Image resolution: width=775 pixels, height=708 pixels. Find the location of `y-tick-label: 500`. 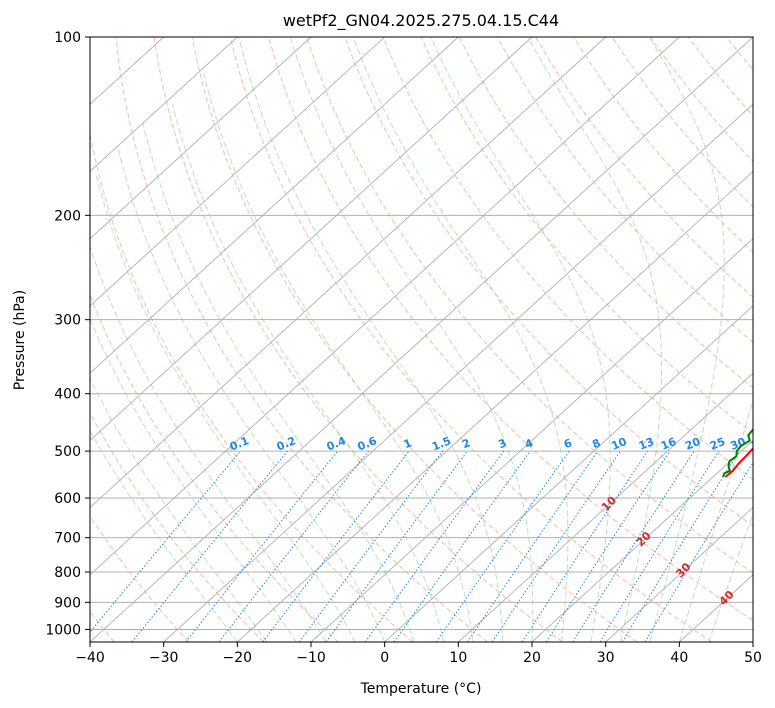

y-tick-label: 500 is located at coordinates (67, 452).